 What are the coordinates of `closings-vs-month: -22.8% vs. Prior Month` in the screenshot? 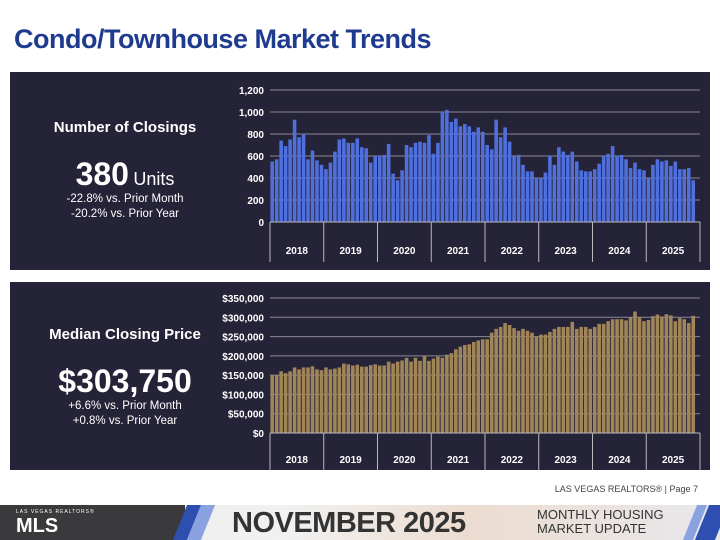 It's located at (125, 199).